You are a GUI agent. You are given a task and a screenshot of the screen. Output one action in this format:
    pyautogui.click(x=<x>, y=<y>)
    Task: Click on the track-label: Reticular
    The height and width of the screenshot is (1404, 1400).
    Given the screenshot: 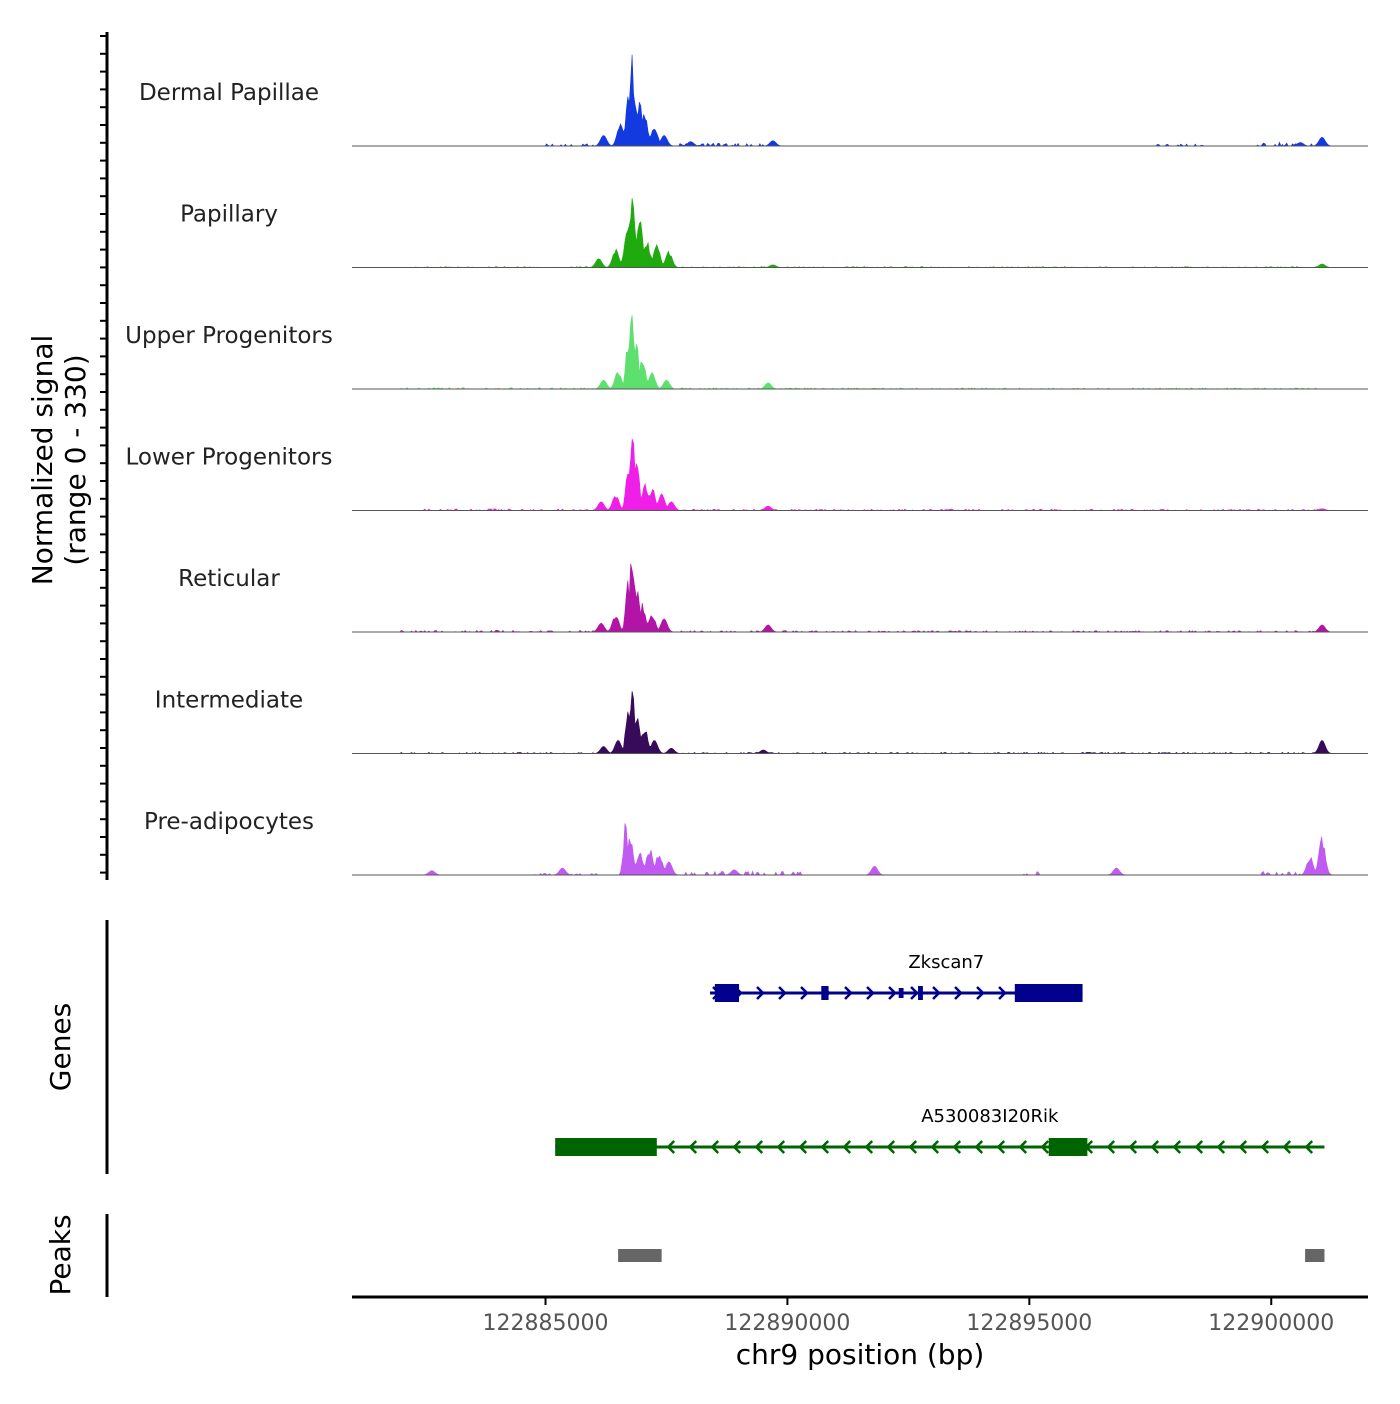 What is the action you would take?
    pyautogui.click(x=229, y=579)
    